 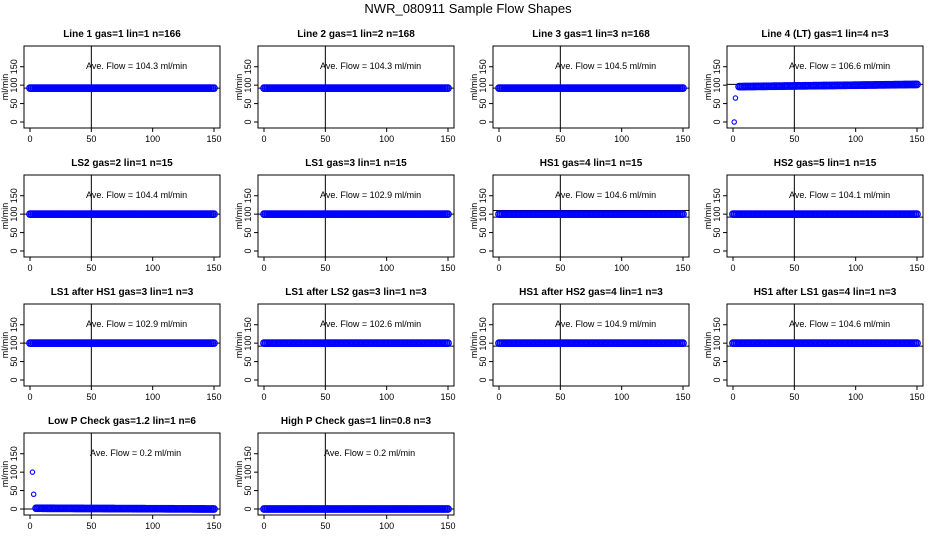 I want to click on panel-title: Line 2 gas=1 lin=2 n=168, so click(x=356, y=34).